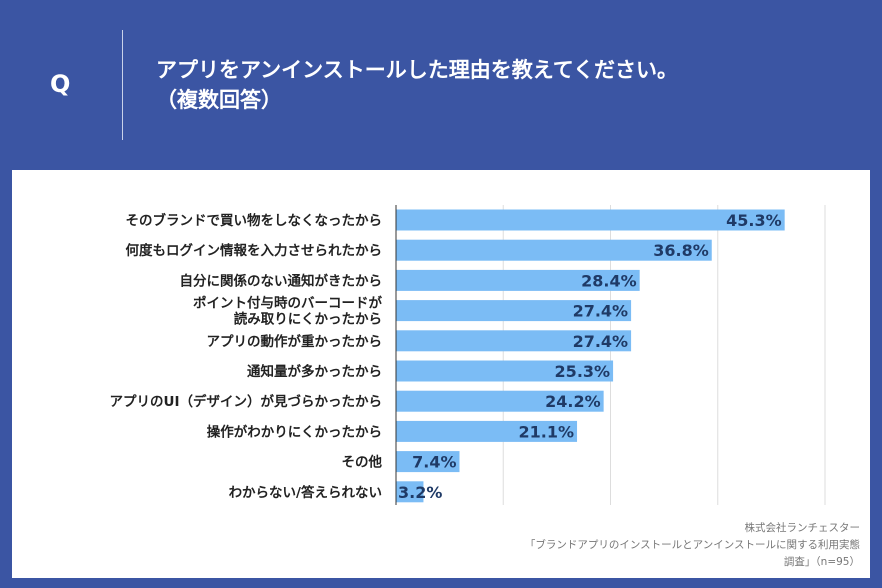 The image size is (882, 588). What do you see at coordinates (287, 311) in the screenshot?
I see `category-label: ポイント付与時のバーコードが読み取りにくかったから` at bounding box center [287, 311].